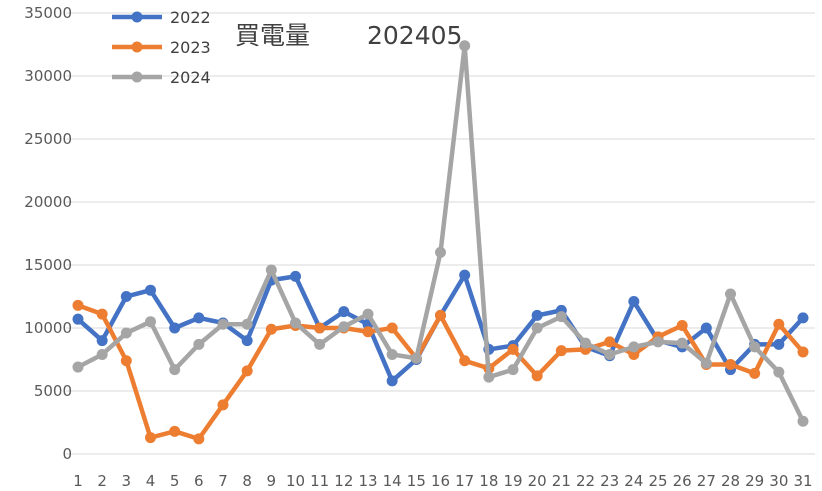 The width and height of the screenshot is (822, 491). Describe the element at coordinates (778, 481) in the screenshot. I see `x-tick-label: 30` at that location.